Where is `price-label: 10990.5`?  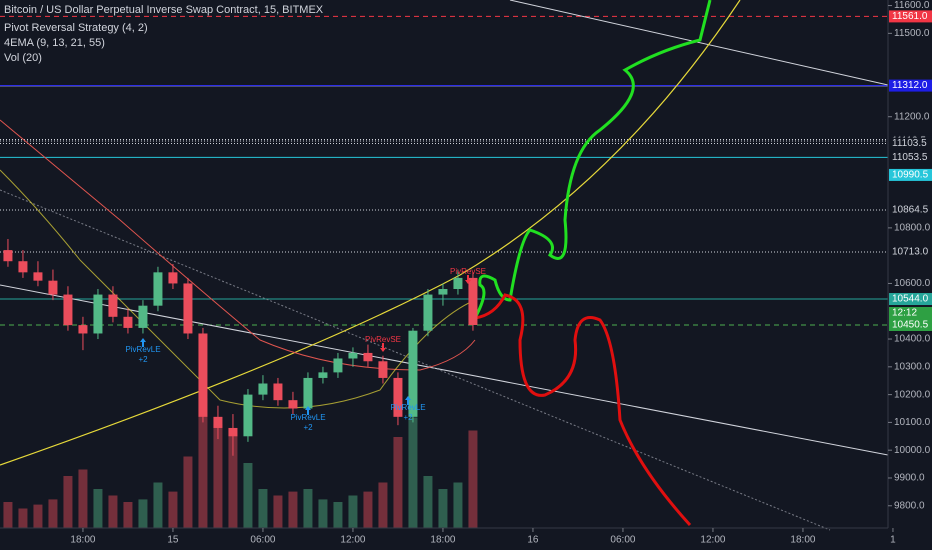
price-label: 10990.5 is located at coordinates (910, 175).